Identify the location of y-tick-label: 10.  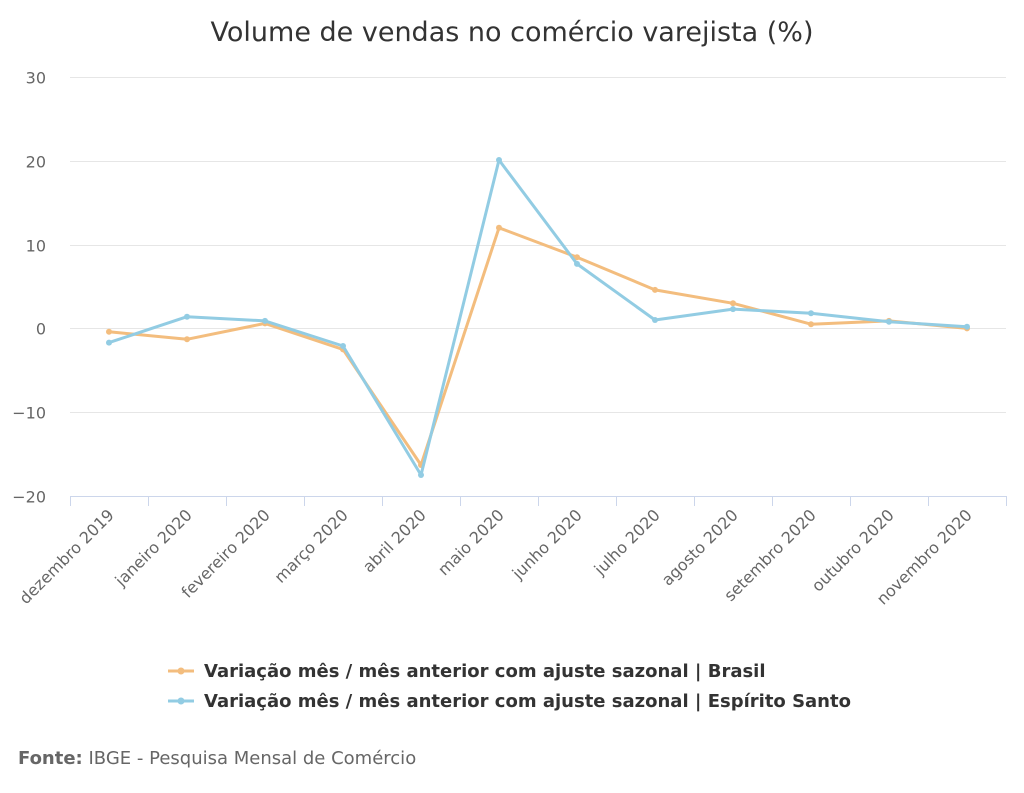
(36, 246).